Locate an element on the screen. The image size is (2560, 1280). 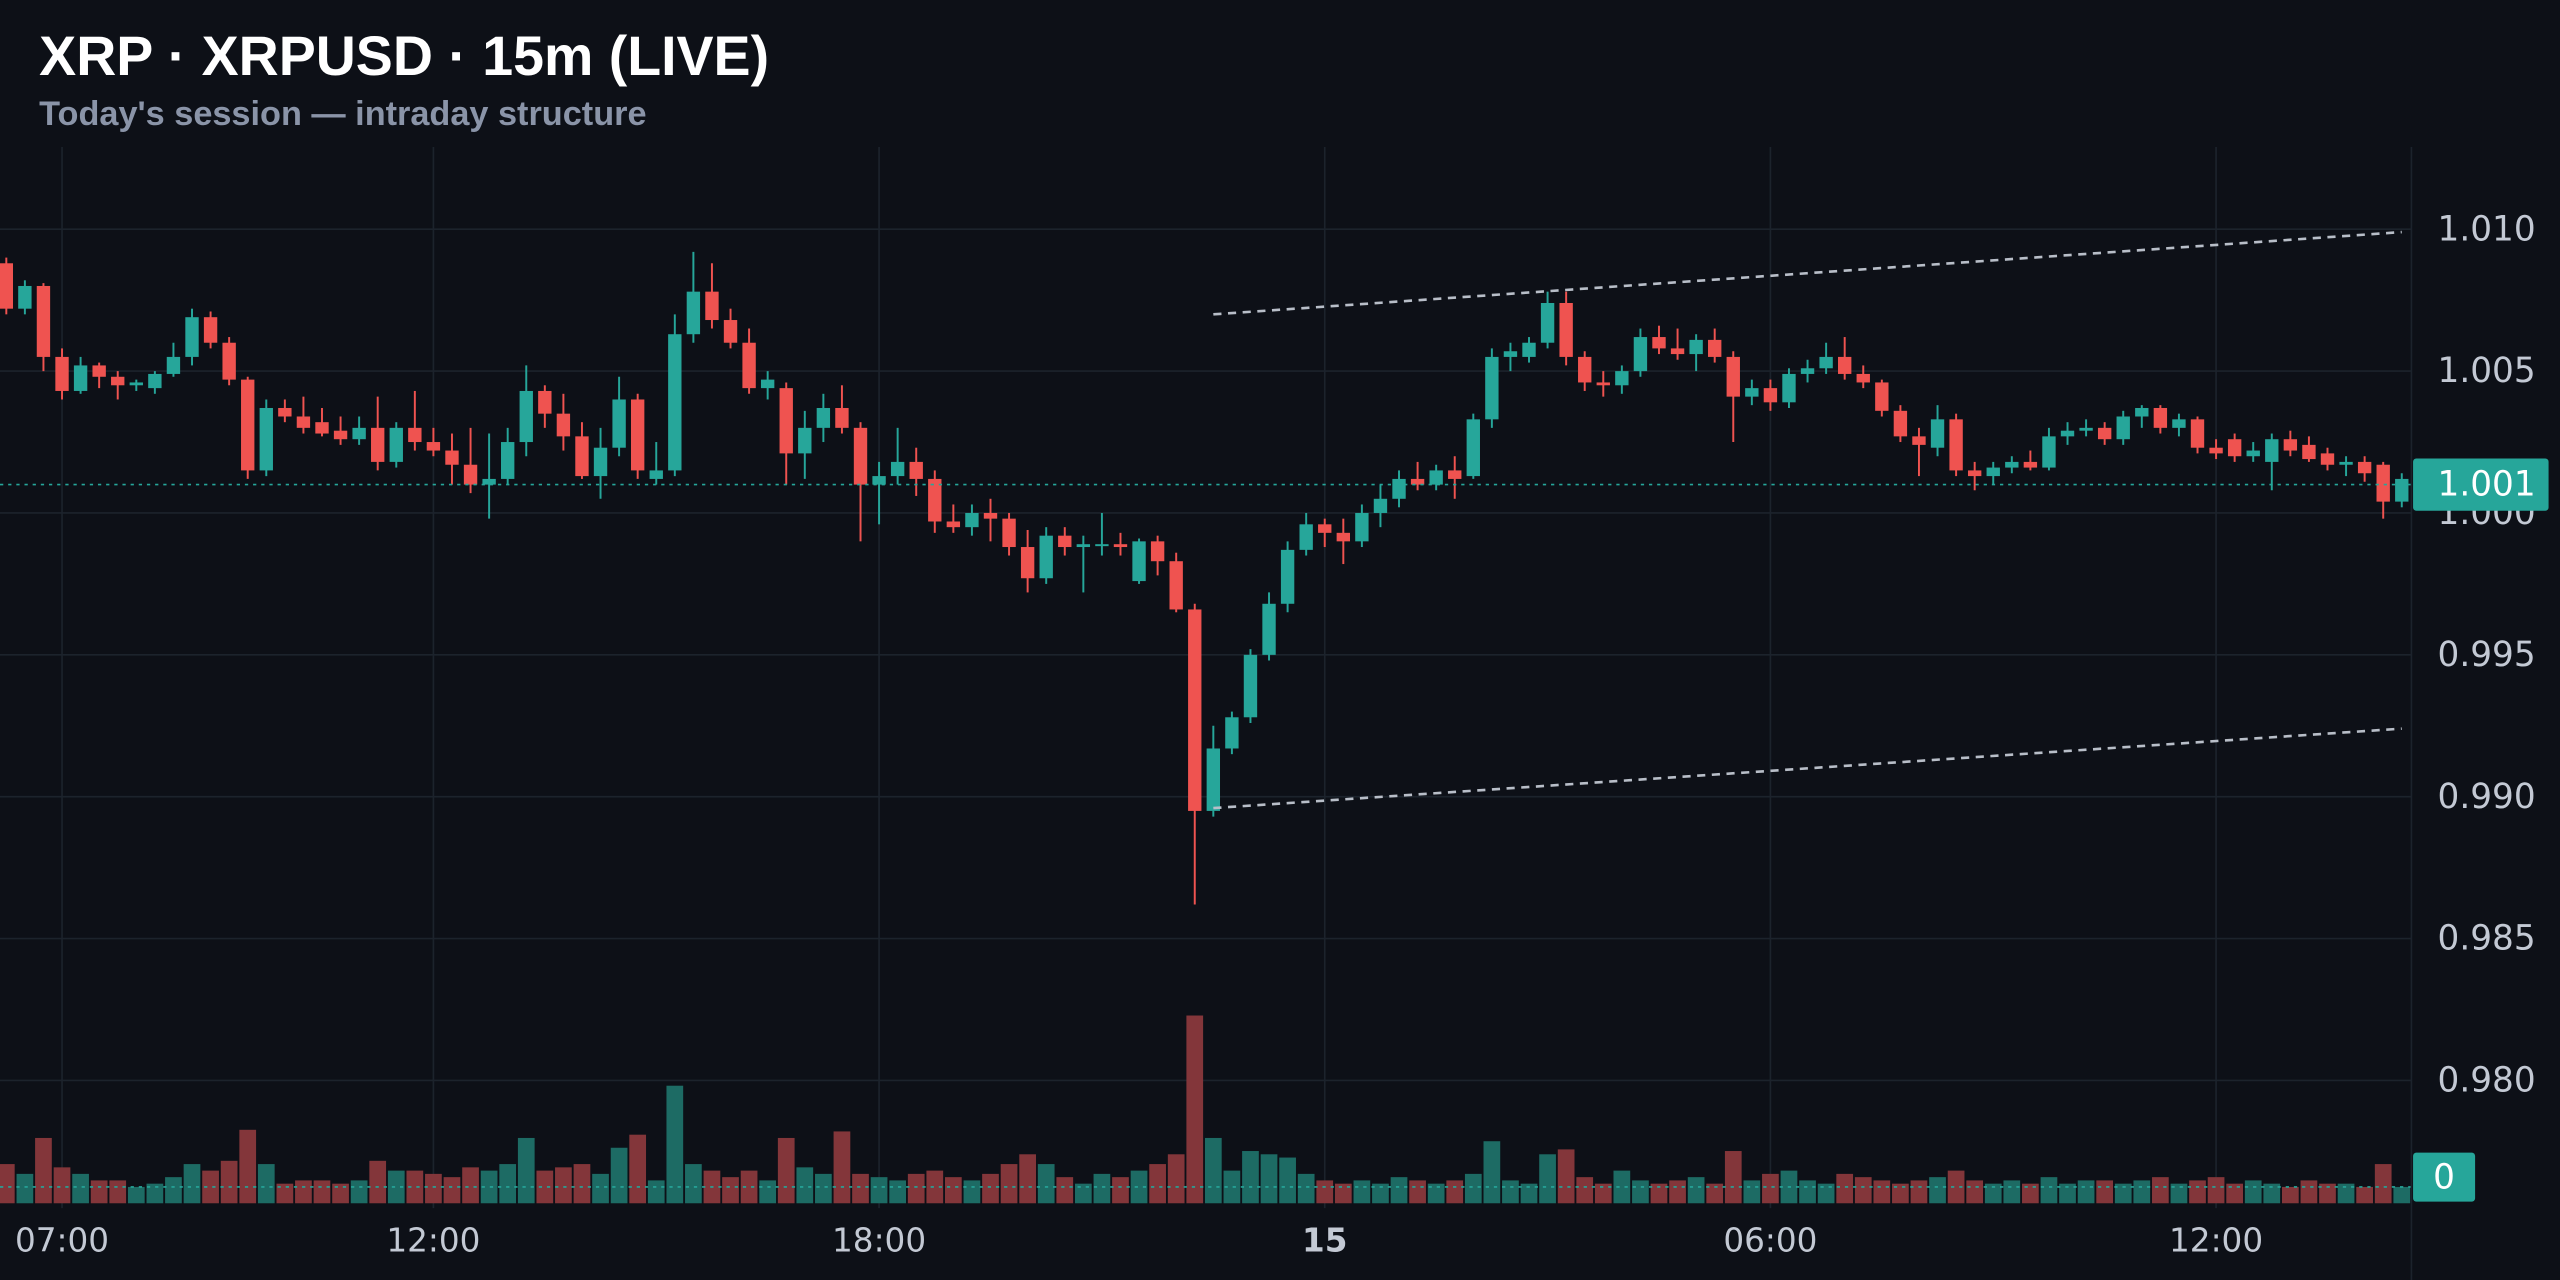
x-tick-label: 18:00 is located at coordinates (879, 1240).